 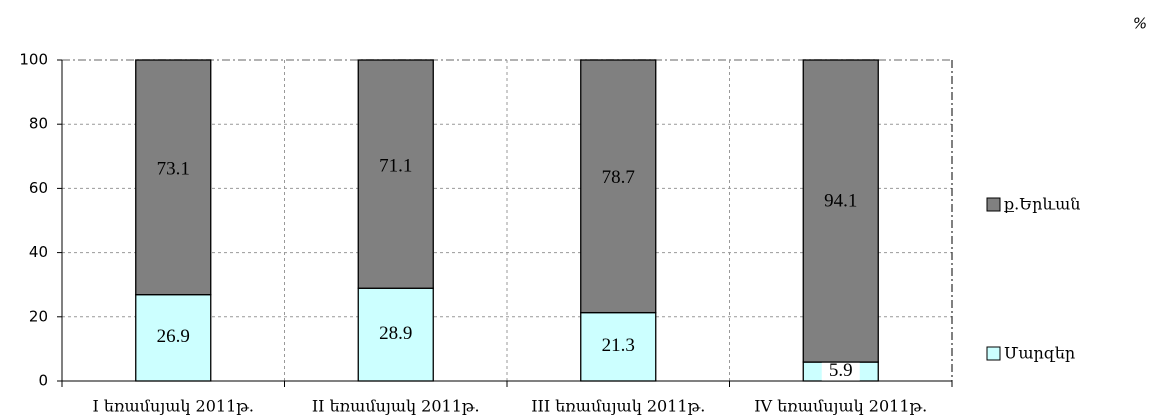 I want to click on x-tick-label: IV եռամսյակ 2011թ., so click(x=840, y=406).